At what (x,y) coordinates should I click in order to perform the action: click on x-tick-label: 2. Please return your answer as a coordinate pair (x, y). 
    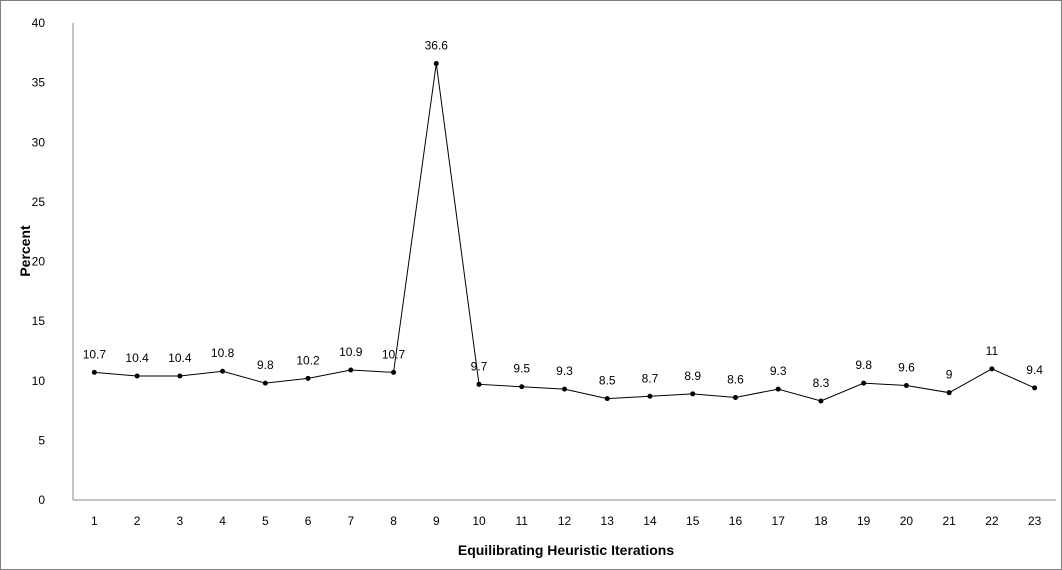
    Looking at the image, I should click on (137, 521).